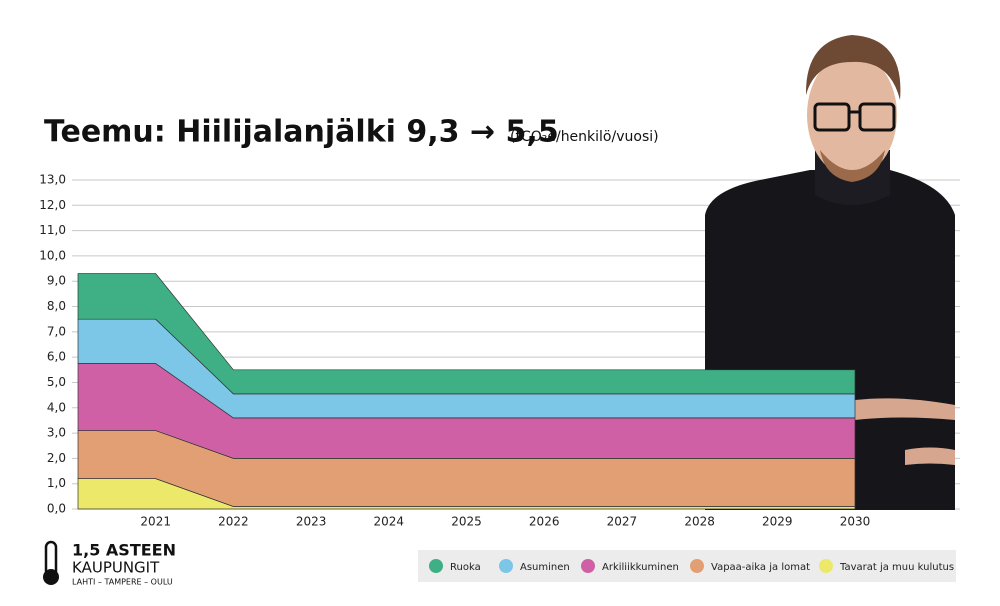 This screenshot has width=1000, height=606. What do you see at coordinates (52, 205) in the screenshot?
I see `y-tick-label: 12,0` at bounding box center [52, 205].